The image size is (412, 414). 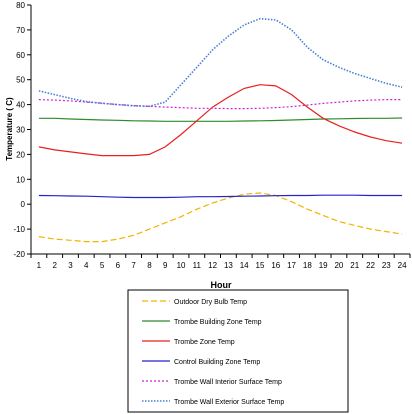 What do you see at coordinates (9, 129) in the screenshot?
I see `y-axis-label: Temperature ( C)` at bounding box center [9, 129].